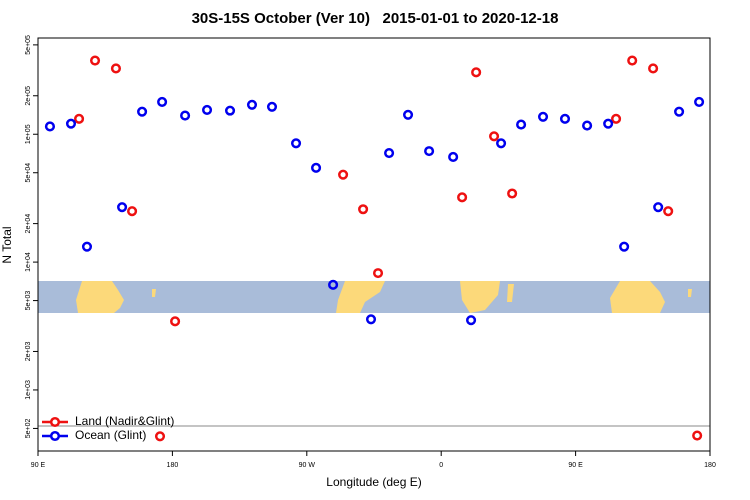 This screenshot has width=750, height=500. I want to click on y-tick-label: 2e+05, so click(28, 96).